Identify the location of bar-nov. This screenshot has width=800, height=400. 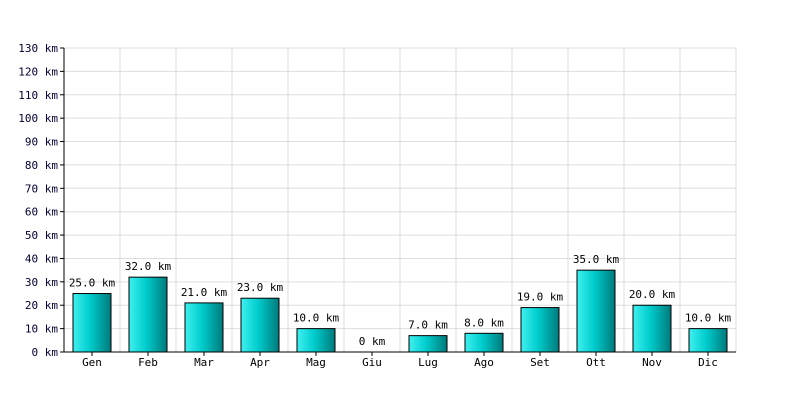
(652, 328).